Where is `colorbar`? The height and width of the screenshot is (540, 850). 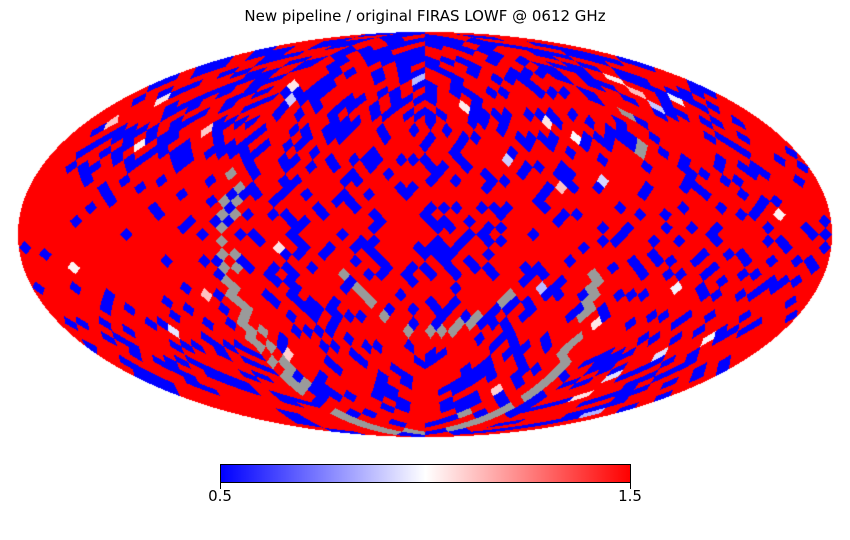
colorbar is located at coordinates (425, 473).